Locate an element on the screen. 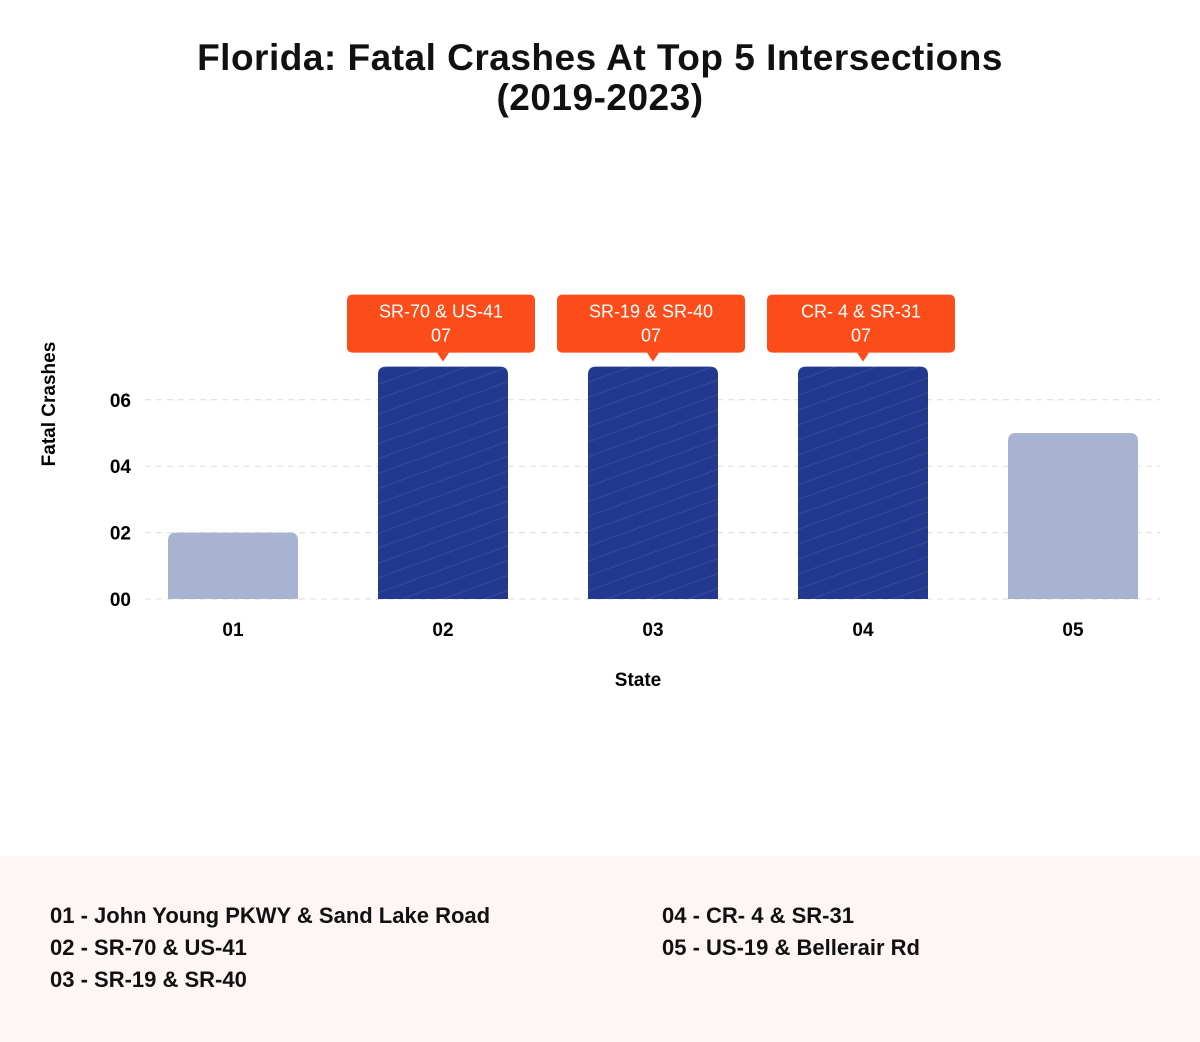 This screenshot has width=1200, height=1042. data-label-callout: SR-19 & SR-40 07 is located at coordinates (651, 328).